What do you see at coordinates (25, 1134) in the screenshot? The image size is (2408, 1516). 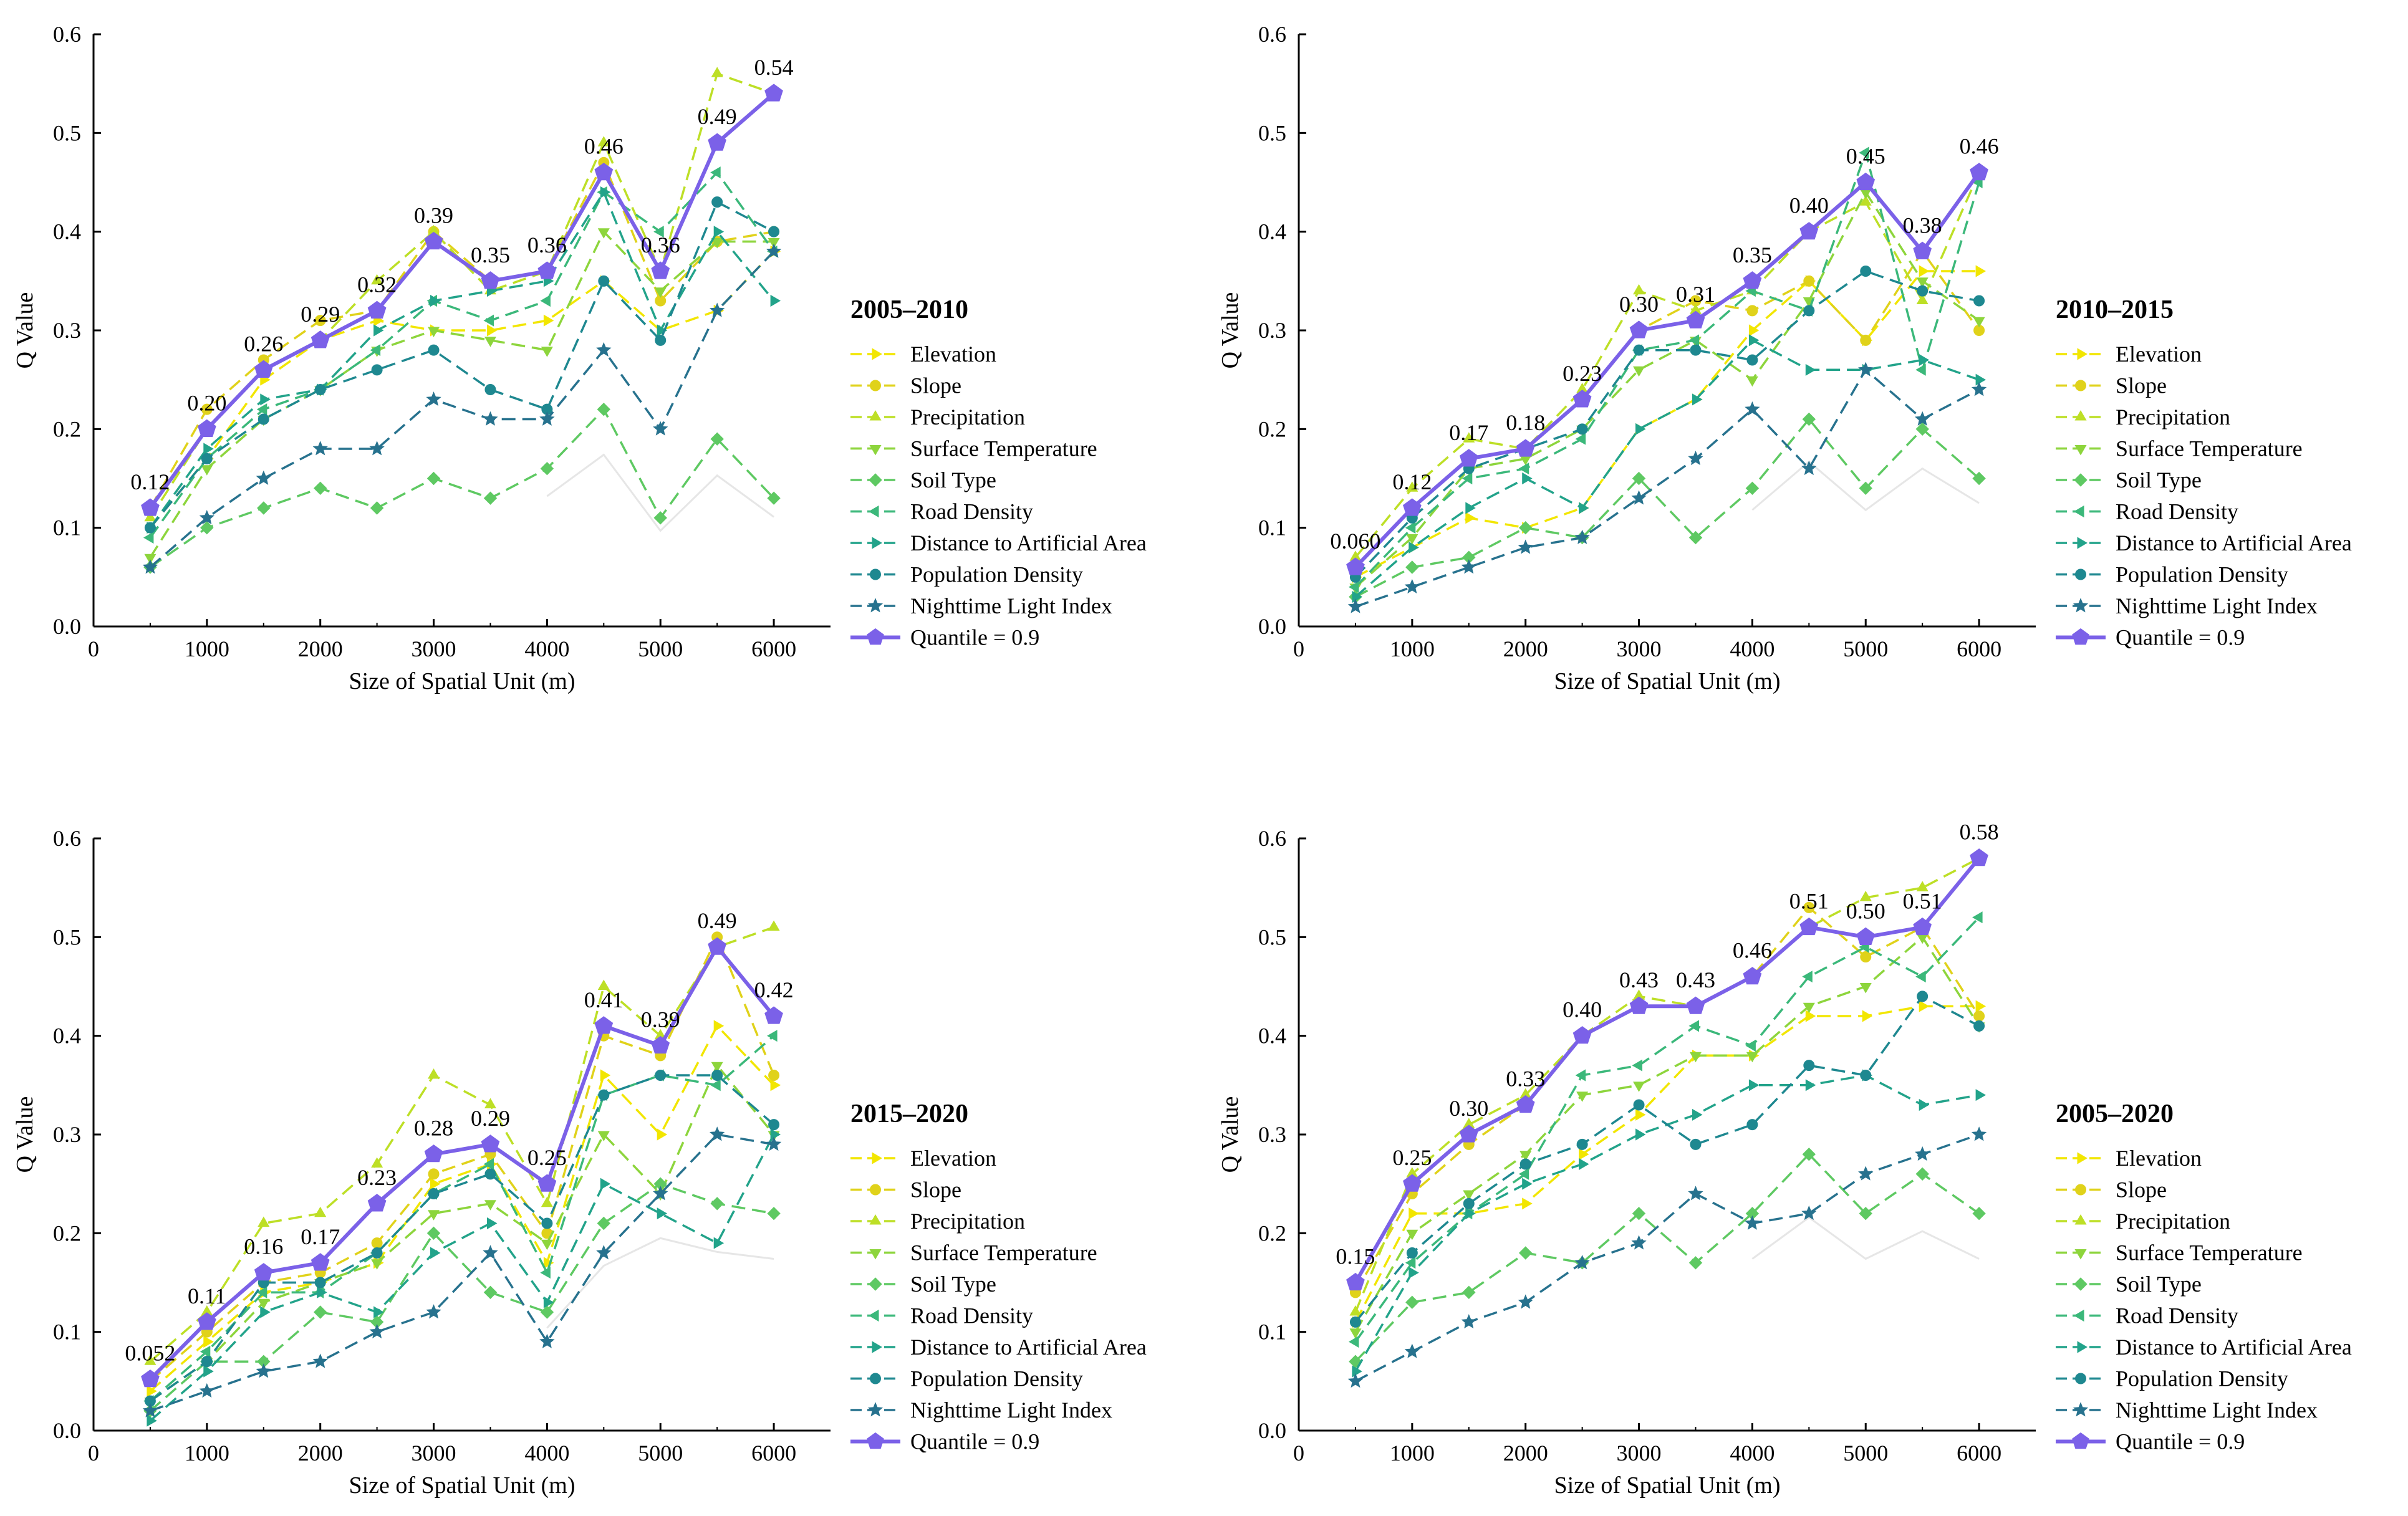 I see `y-axis-title: Q Value` at bounding box center [25, 1134].